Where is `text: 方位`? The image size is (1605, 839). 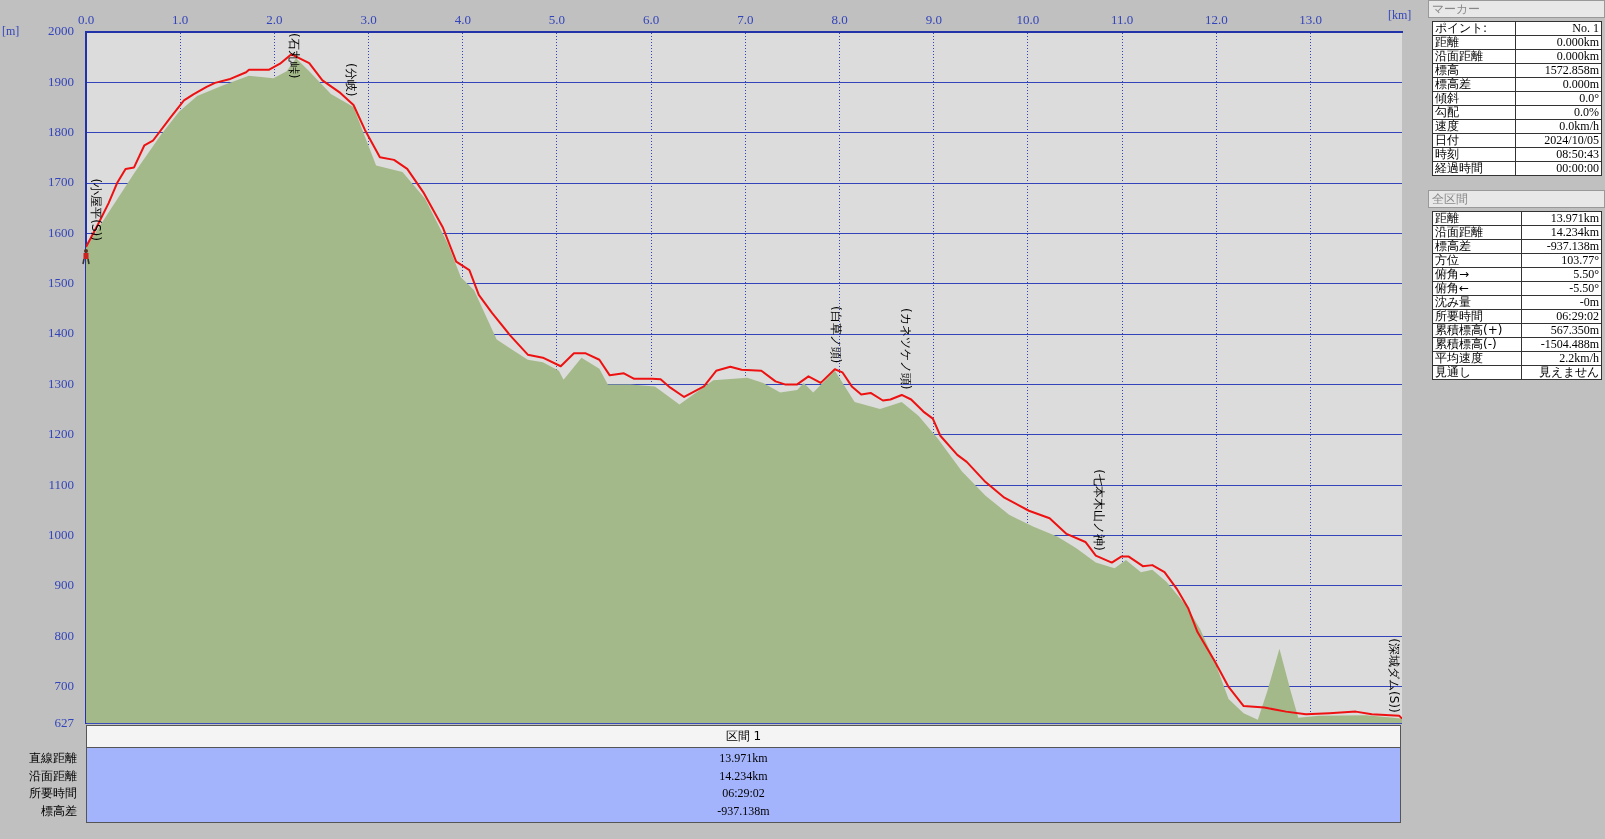 text: 方位 is located at coordinates (1477, 259).